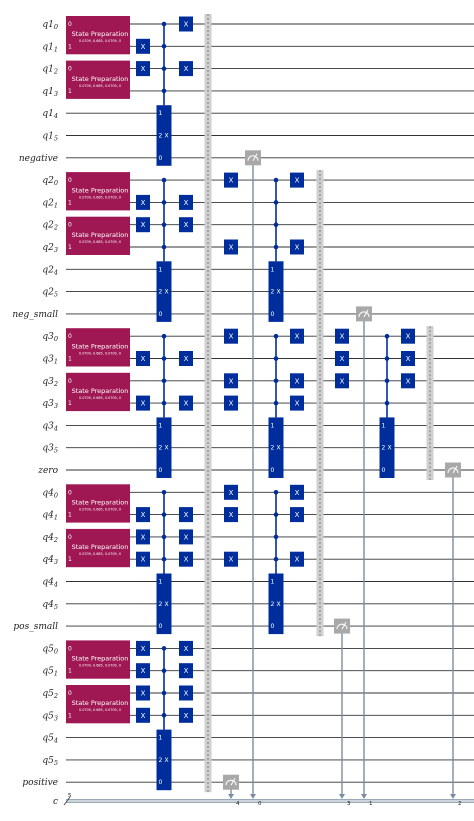 The width and height of the screenshot is (474, 821). What do you see at coordinates (453, 796) in the screenshot?
I see `measure-arrow` at bounding box center [453, 796].